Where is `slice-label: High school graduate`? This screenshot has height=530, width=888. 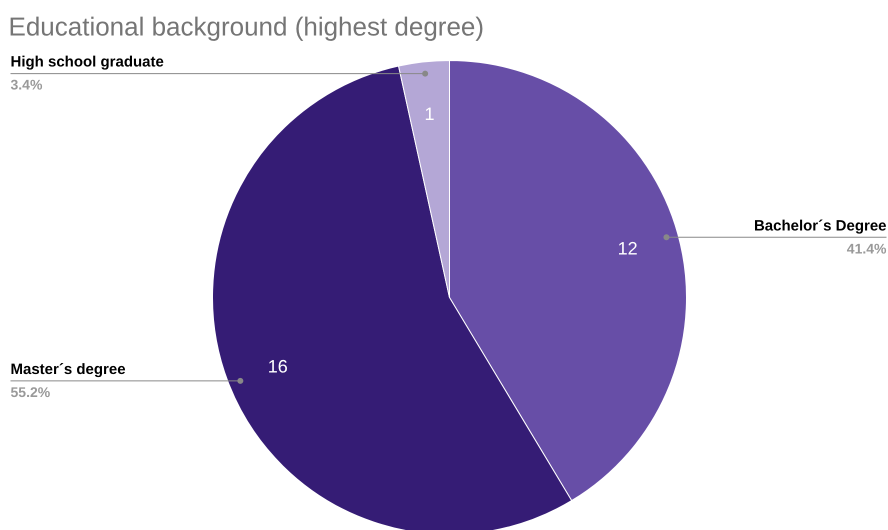
slice-label: High school graduate is located at coordinates (87, 62).